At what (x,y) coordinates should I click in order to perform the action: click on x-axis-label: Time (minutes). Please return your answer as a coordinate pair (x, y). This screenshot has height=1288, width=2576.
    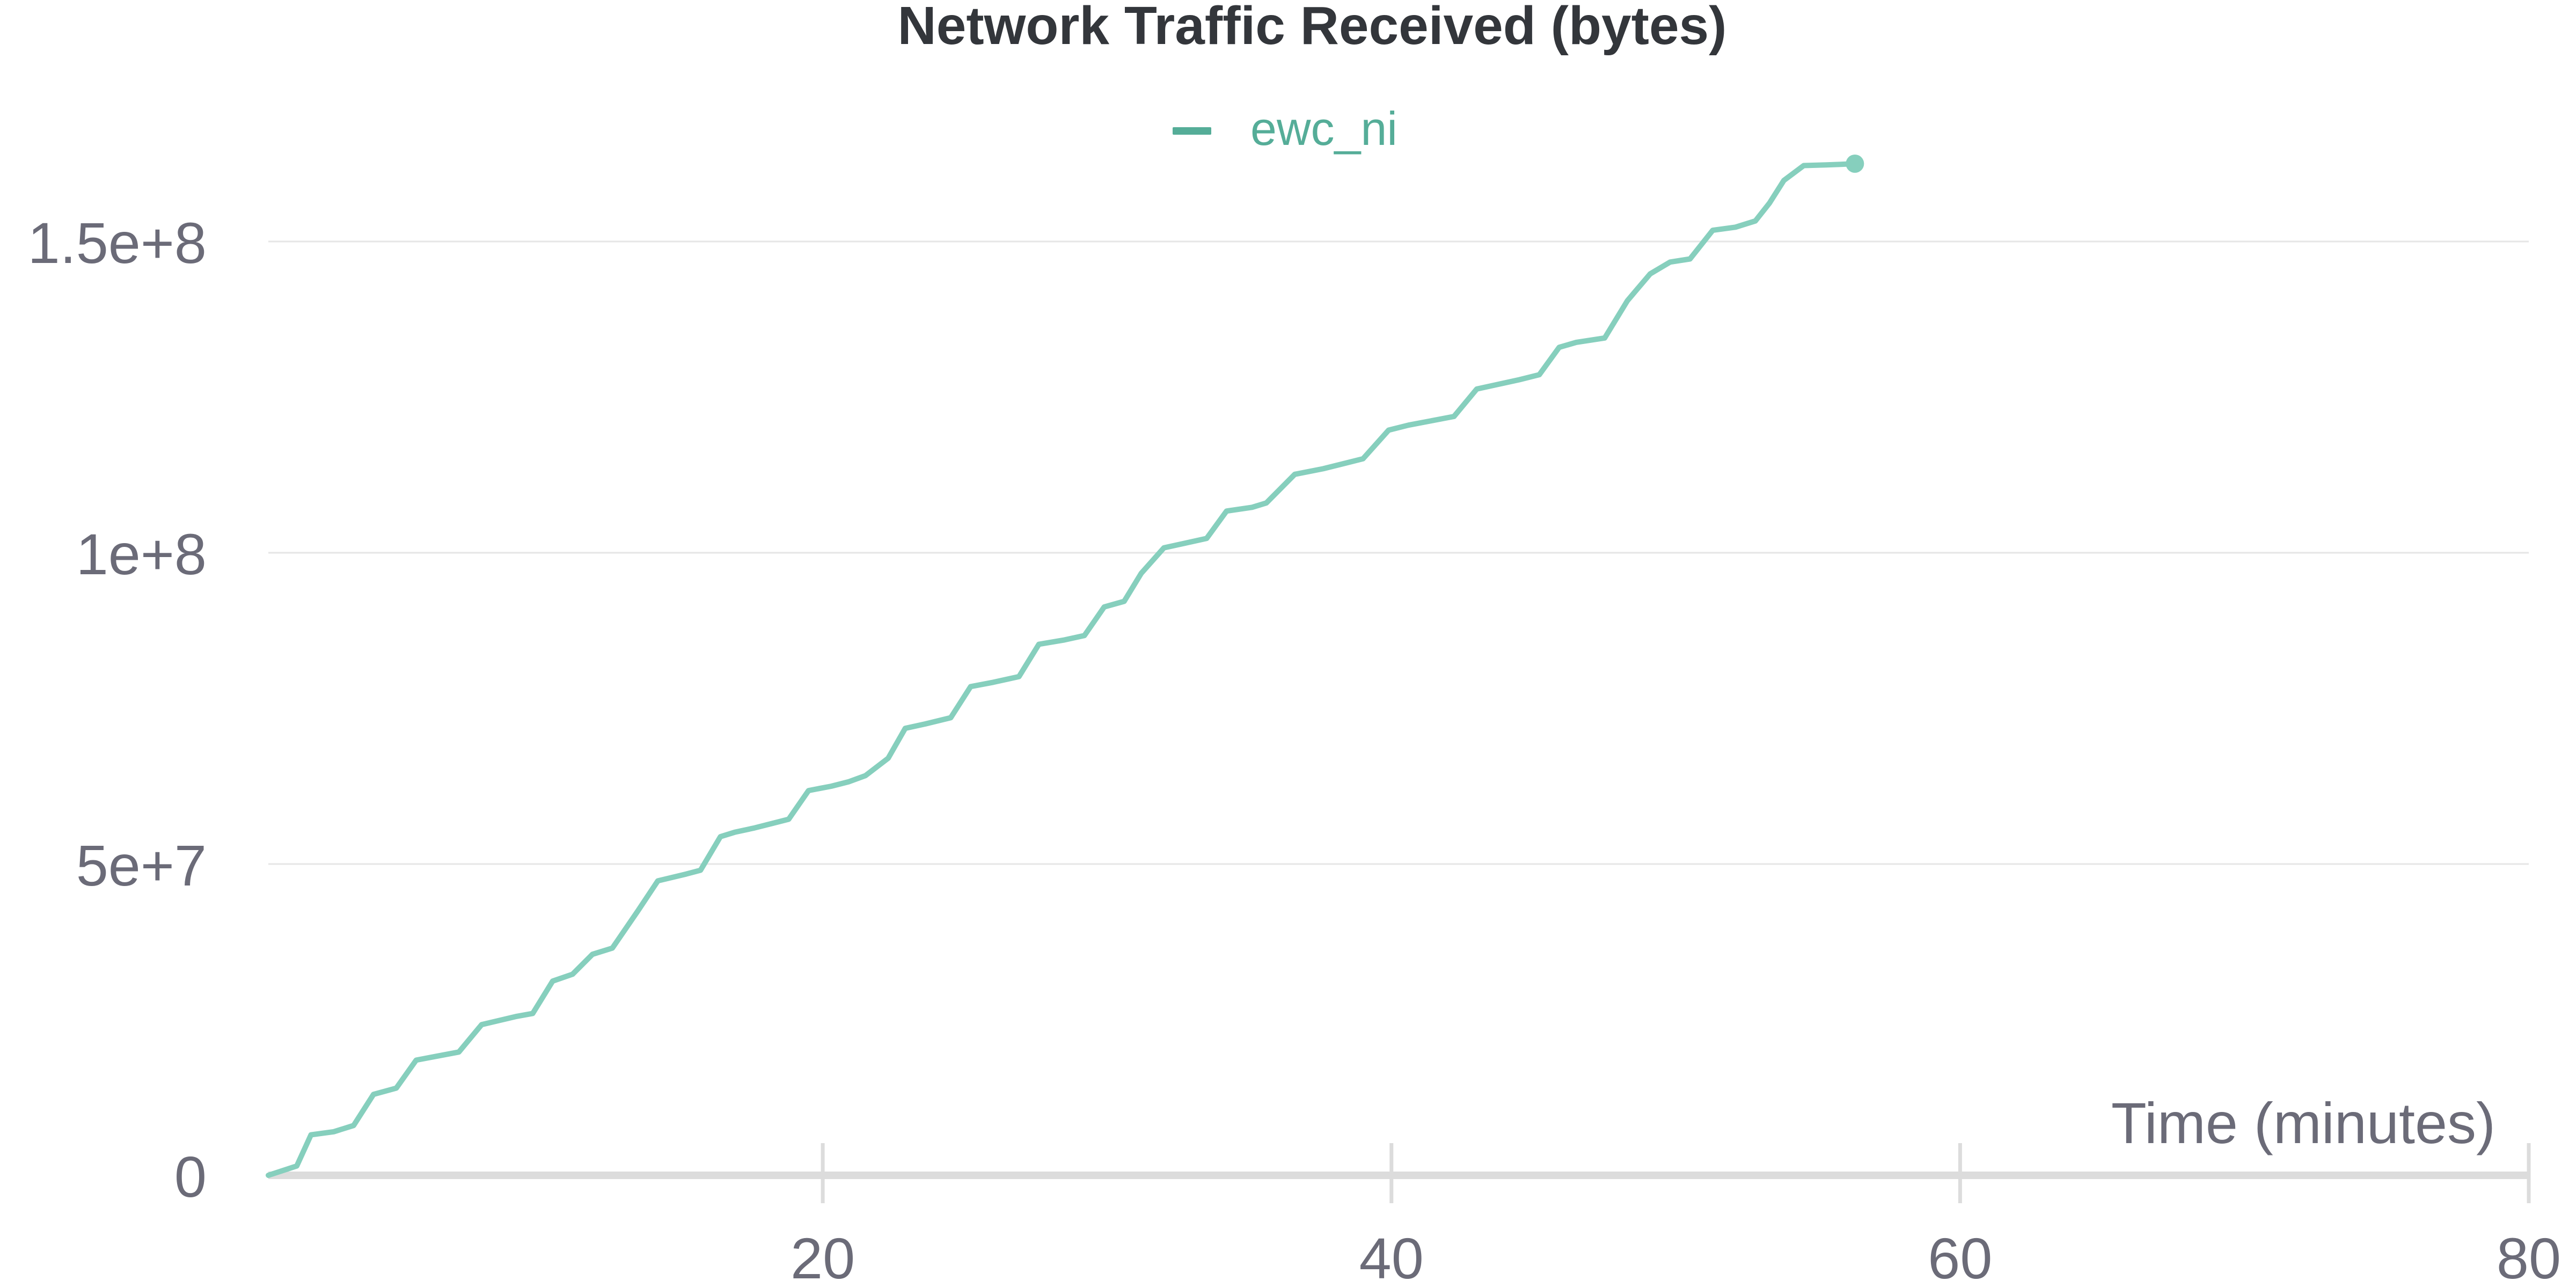
    Looking at the image, I should click on (2303, 1123).